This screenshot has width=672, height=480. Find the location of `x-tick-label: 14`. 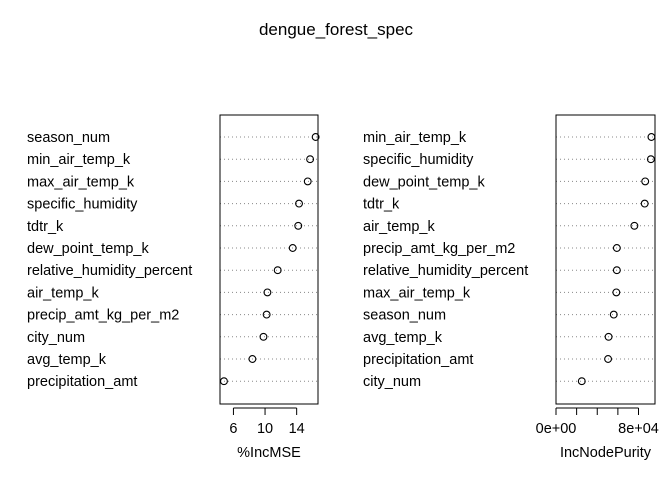

x-tick-label: 14 is located at coordinates (297, 429).